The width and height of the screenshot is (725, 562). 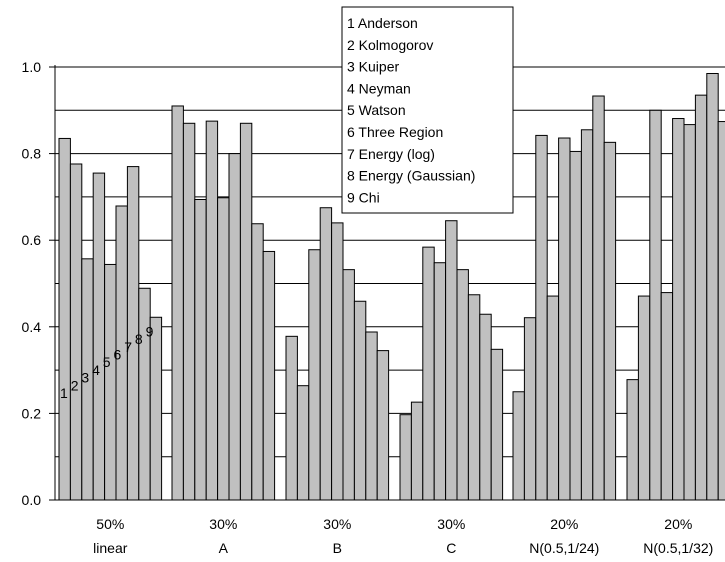 I want to click on legend-entry: 8 Energy (Gaussian), so click(x=411, y=176).